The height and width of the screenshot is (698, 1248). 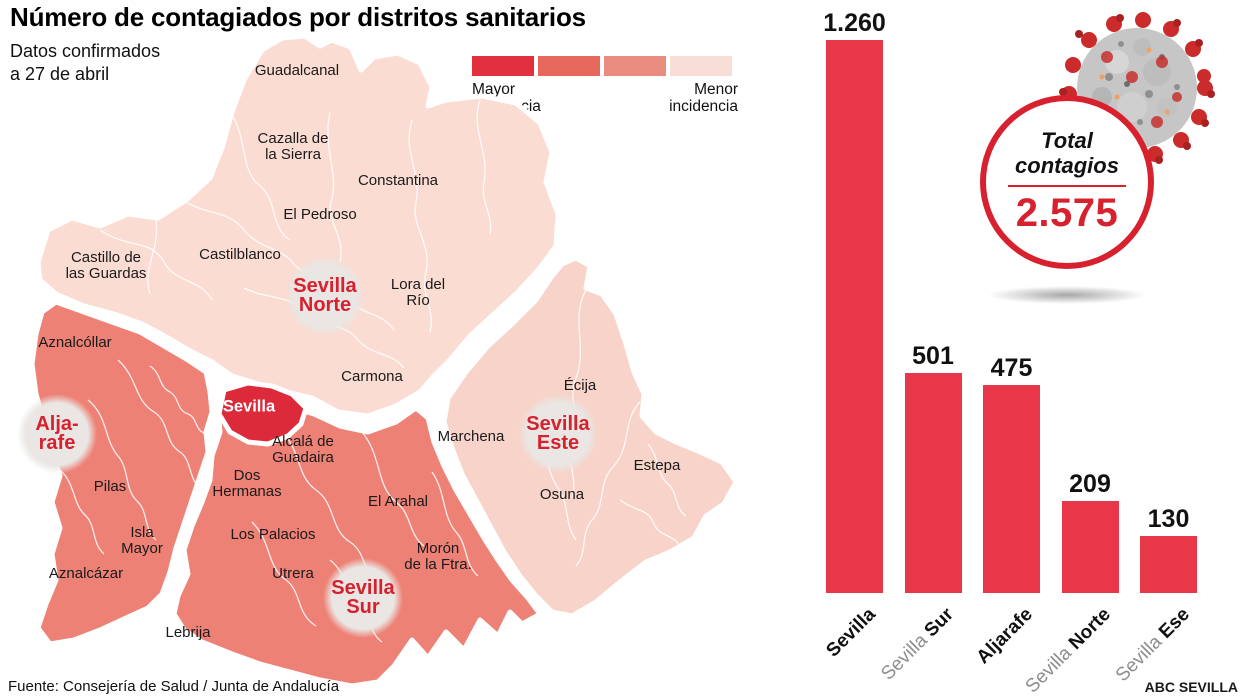 I want to click on total-contagios-badge: Total contagios 2.575, so click(x=1067, y=182).